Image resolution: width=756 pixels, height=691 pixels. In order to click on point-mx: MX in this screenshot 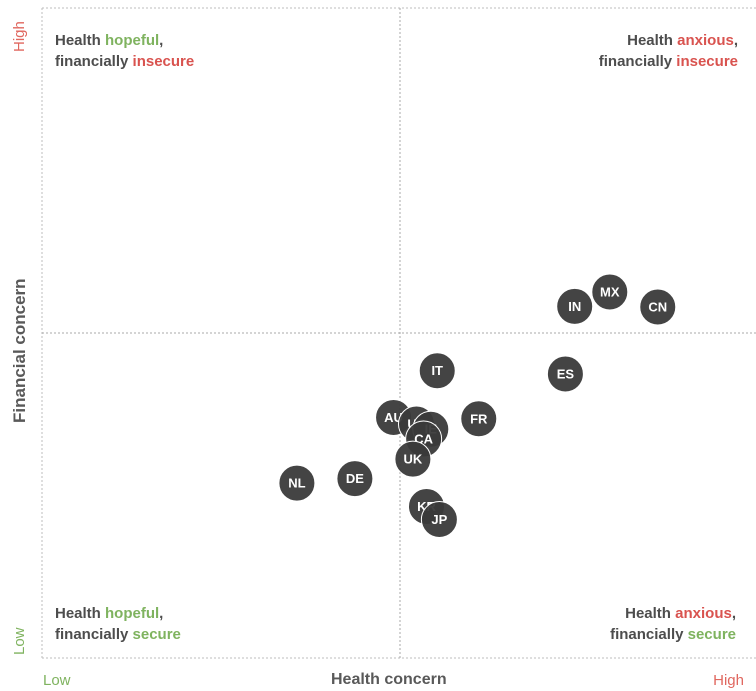, I will do `click(610, 292)`.